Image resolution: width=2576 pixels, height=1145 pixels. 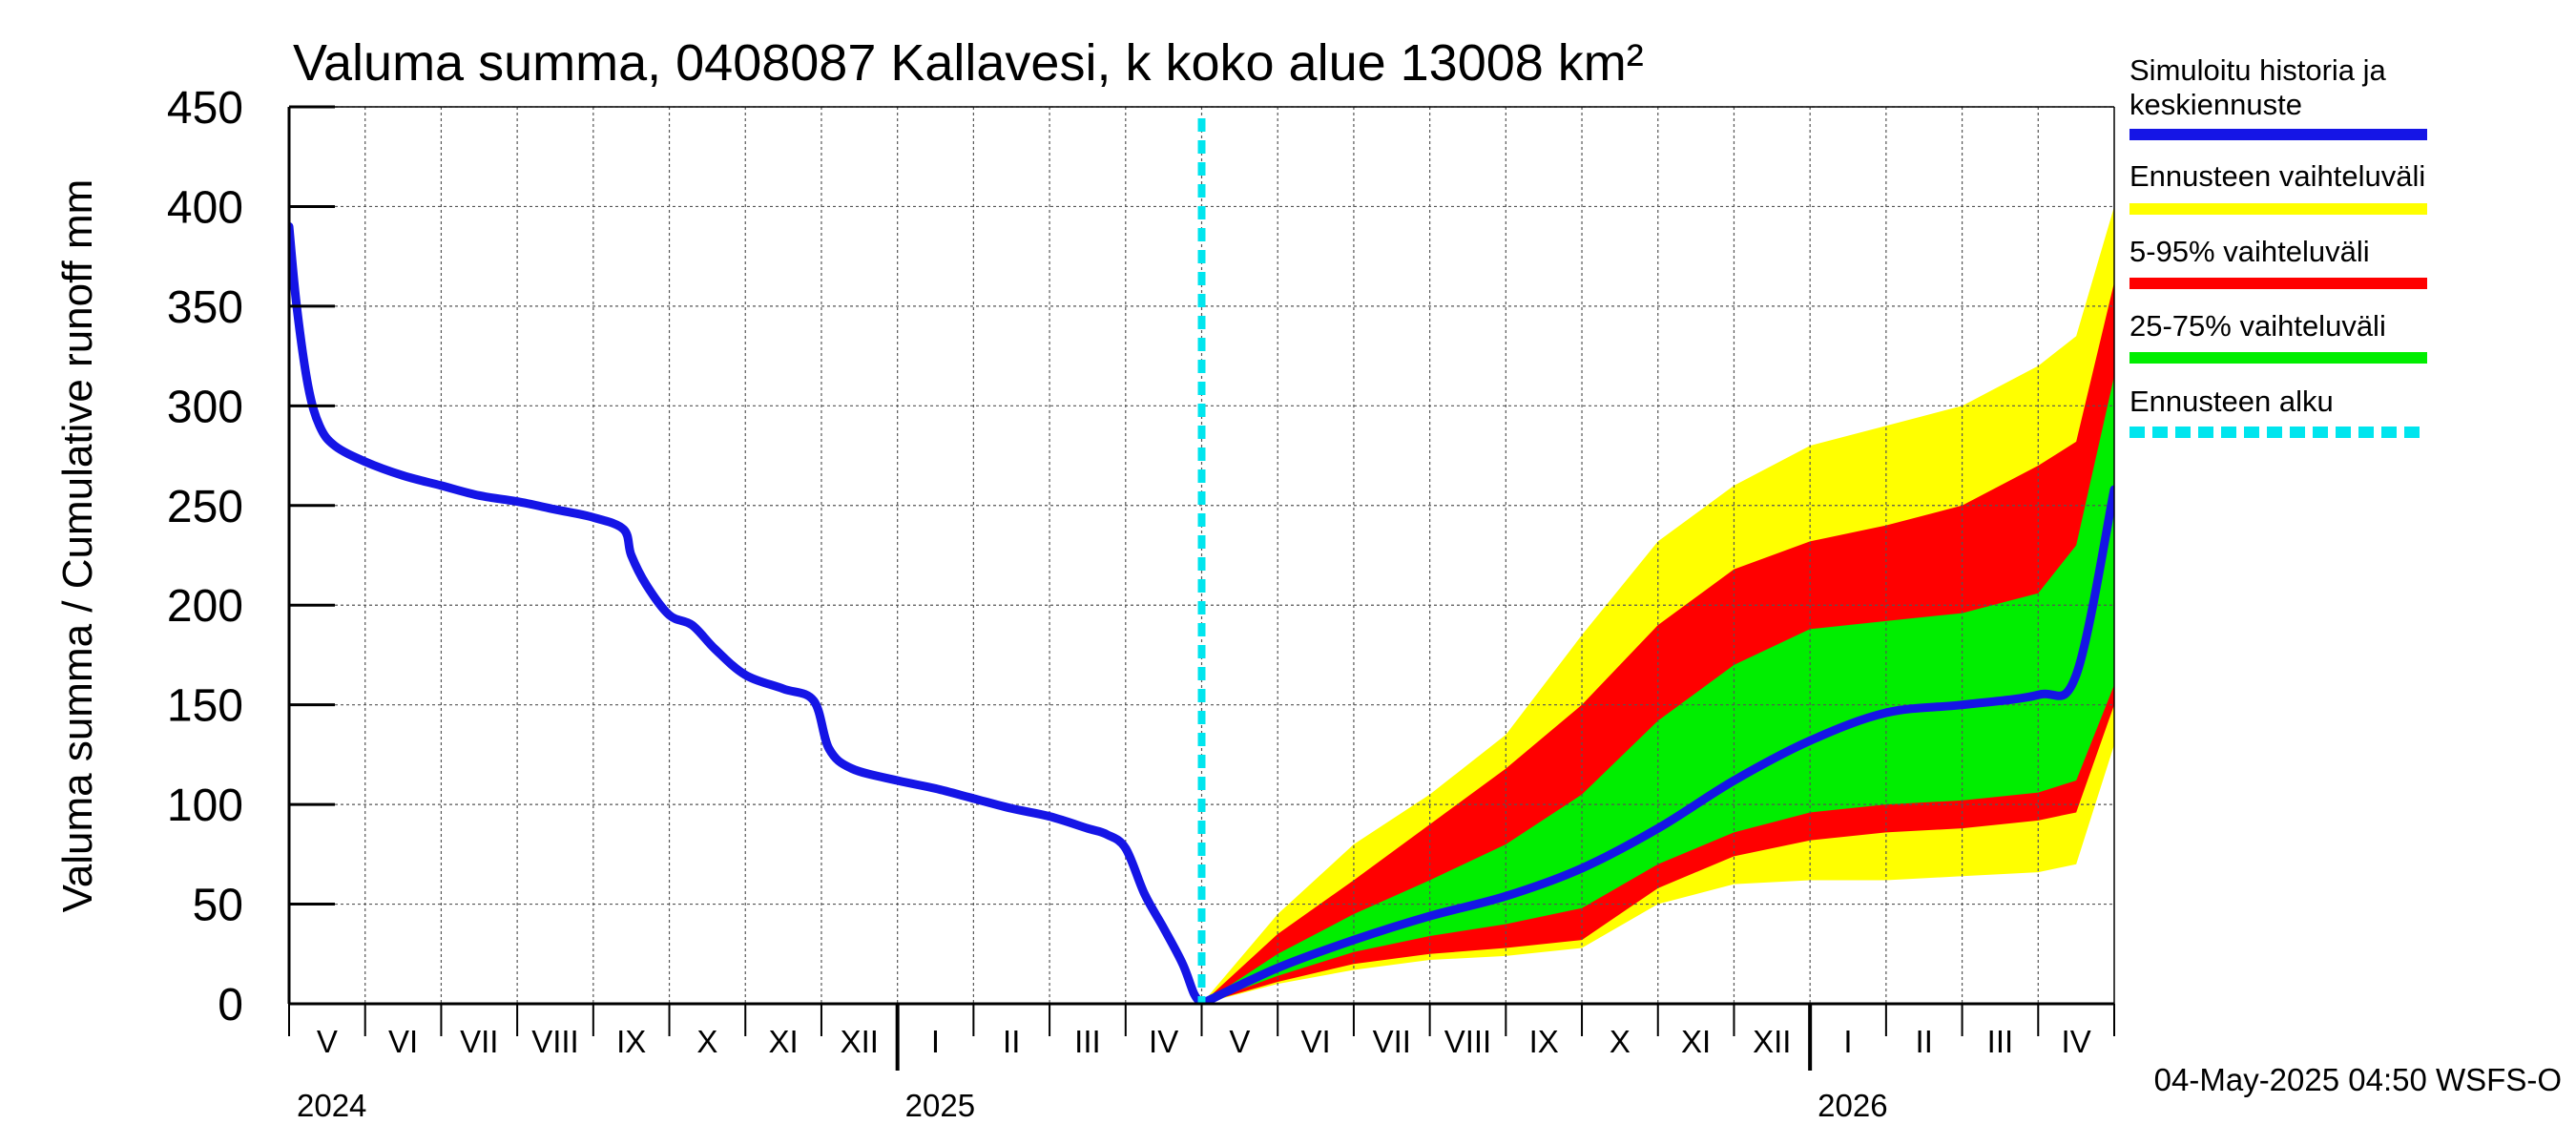 What do you see at coordinates (230, 1005) in the screenshot?
I see `y-tick-label: 0` at bounding box center [230, 1005].